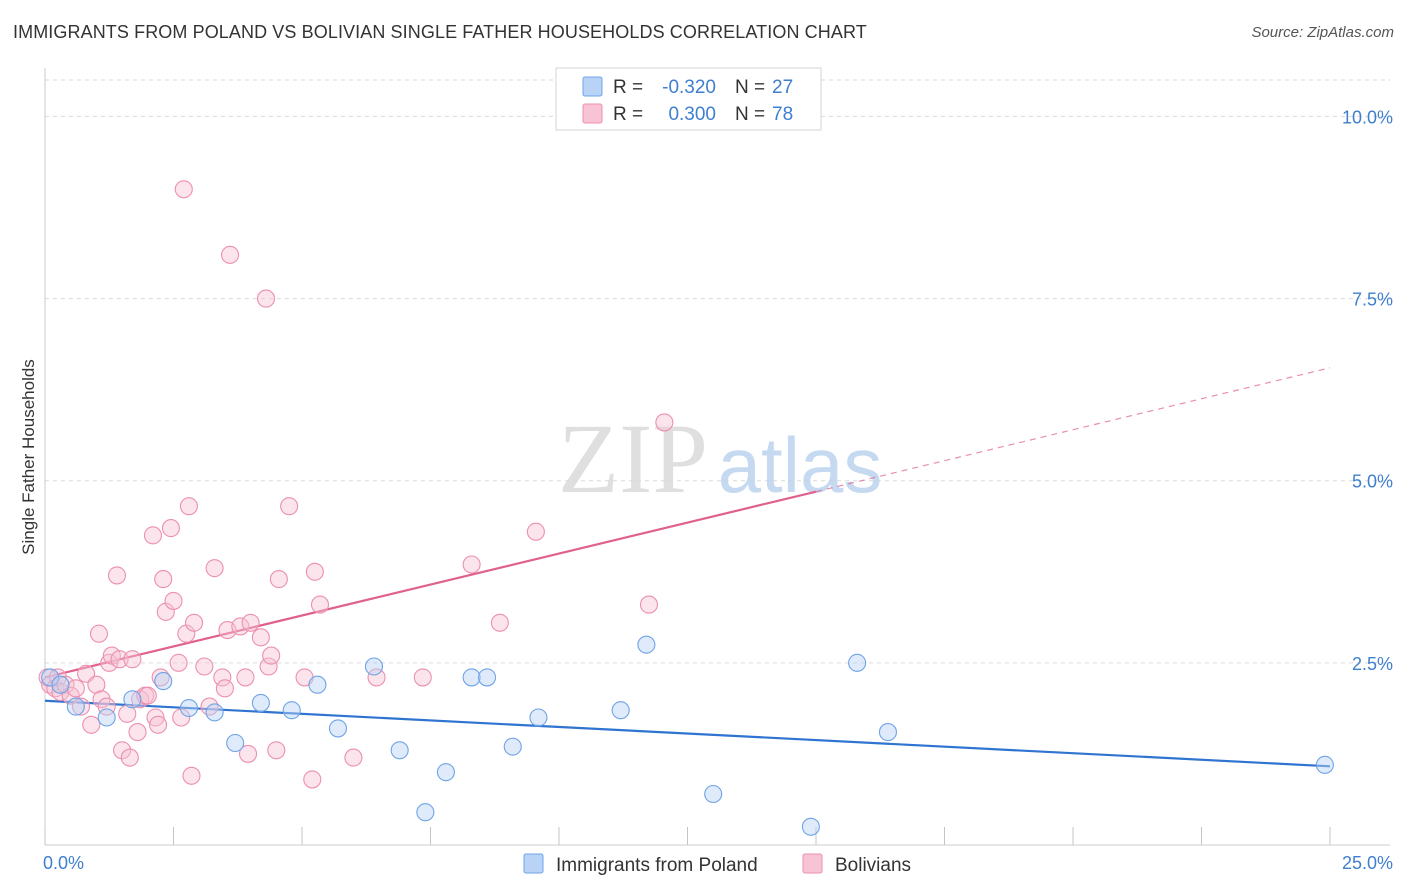 This screenshot has width=1406, height=892. I want to click on watermark-zip: ZIP, so click(633, 458).